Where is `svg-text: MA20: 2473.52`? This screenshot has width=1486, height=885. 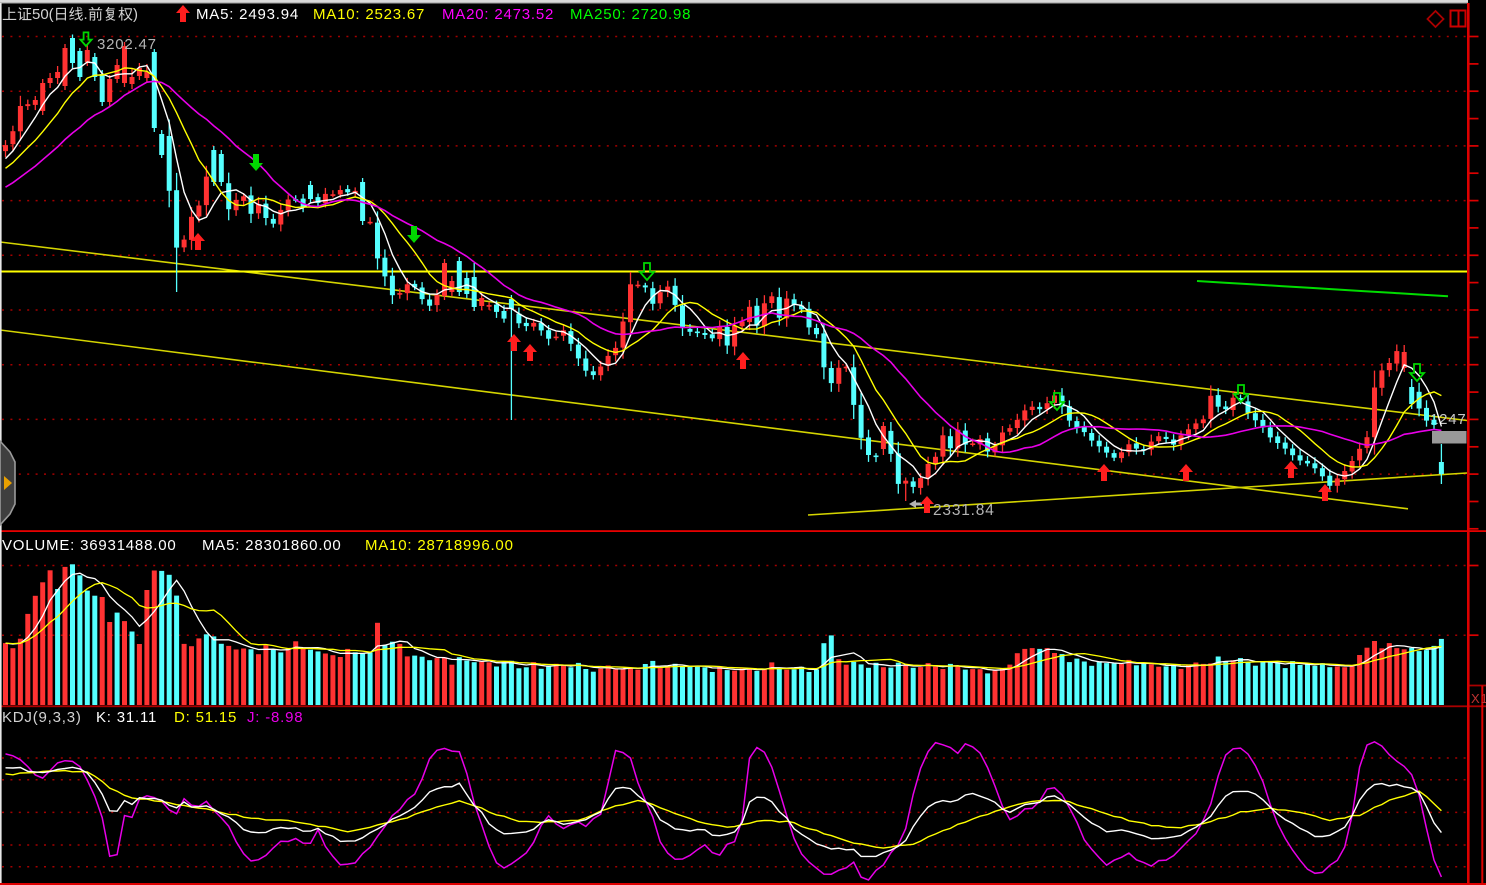
svg-text: MA20: 2473.52 is located at coordinates (498, 14).